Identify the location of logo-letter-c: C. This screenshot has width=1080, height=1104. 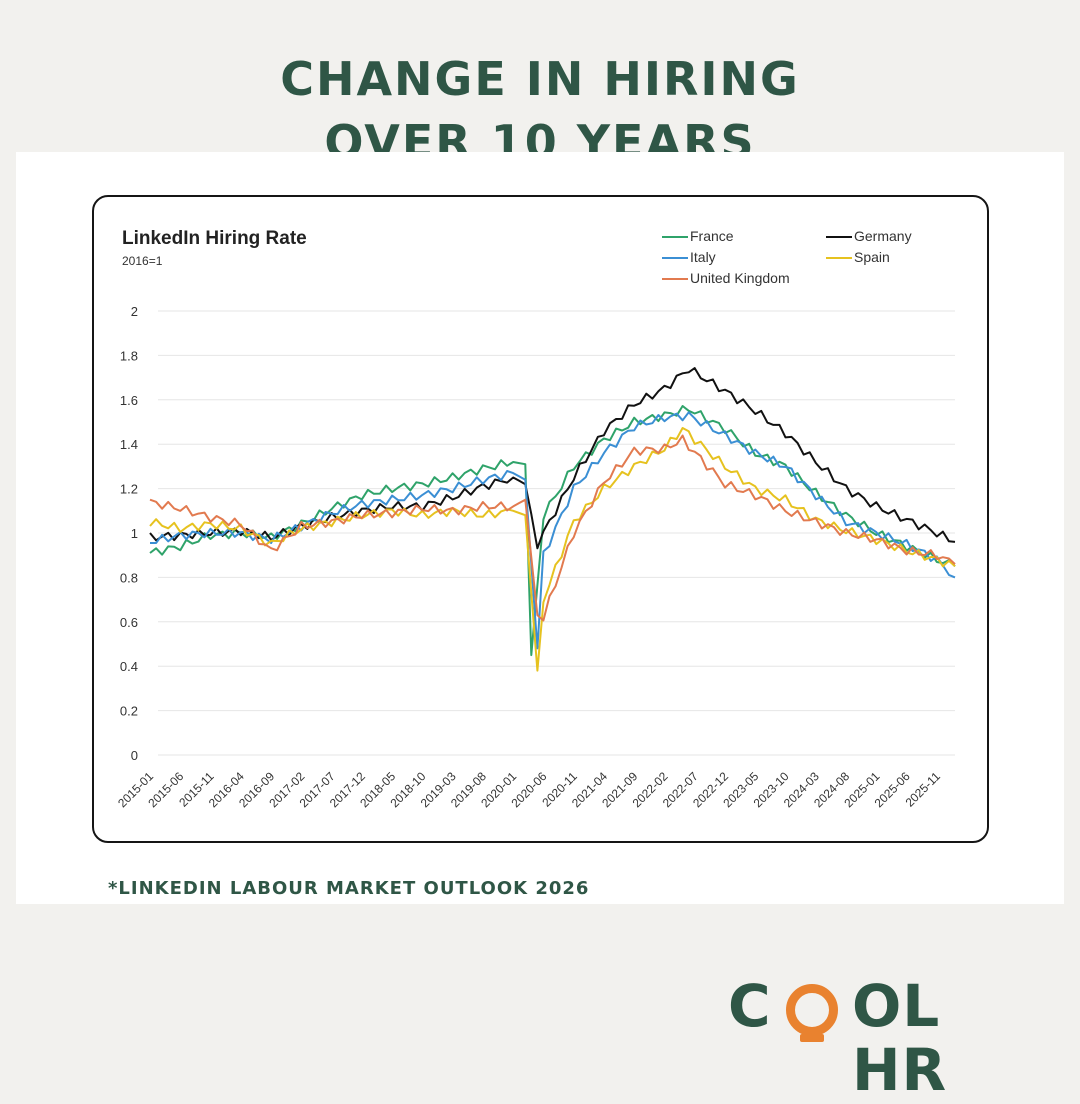
(749, 1006).